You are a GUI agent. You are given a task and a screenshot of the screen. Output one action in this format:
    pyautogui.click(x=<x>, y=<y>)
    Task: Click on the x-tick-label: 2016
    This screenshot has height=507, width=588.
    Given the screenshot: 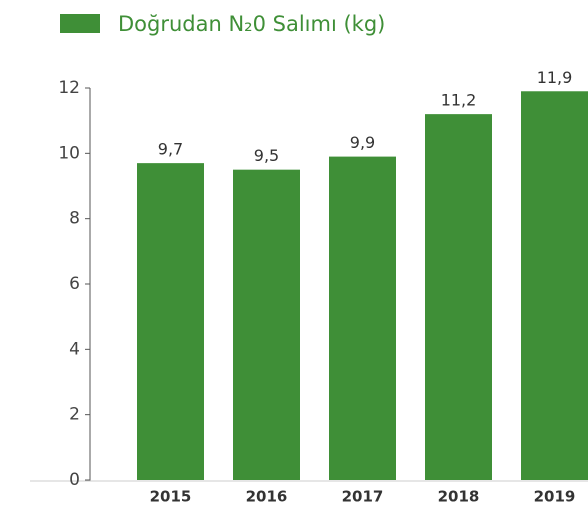 What is the action you would take?
    pyautogui.click(x=267, y=497)
    